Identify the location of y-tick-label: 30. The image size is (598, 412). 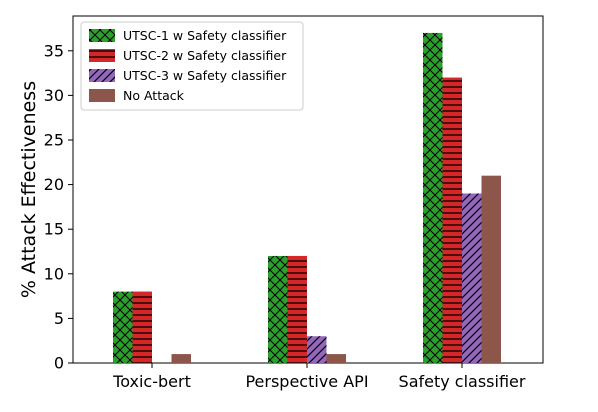
(54, 95).